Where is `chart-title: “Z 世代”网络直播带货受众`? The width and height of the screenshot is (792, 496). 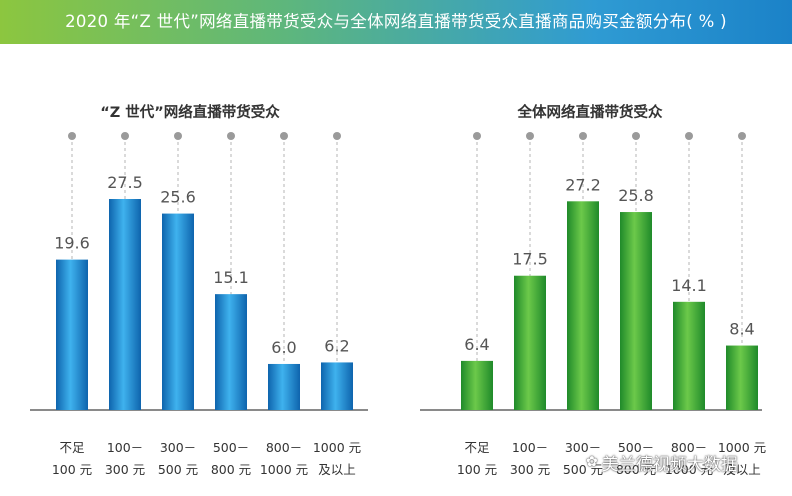
chart-title: “Z 世代”网络直播带货受众 is located at coordinates (190, 112).